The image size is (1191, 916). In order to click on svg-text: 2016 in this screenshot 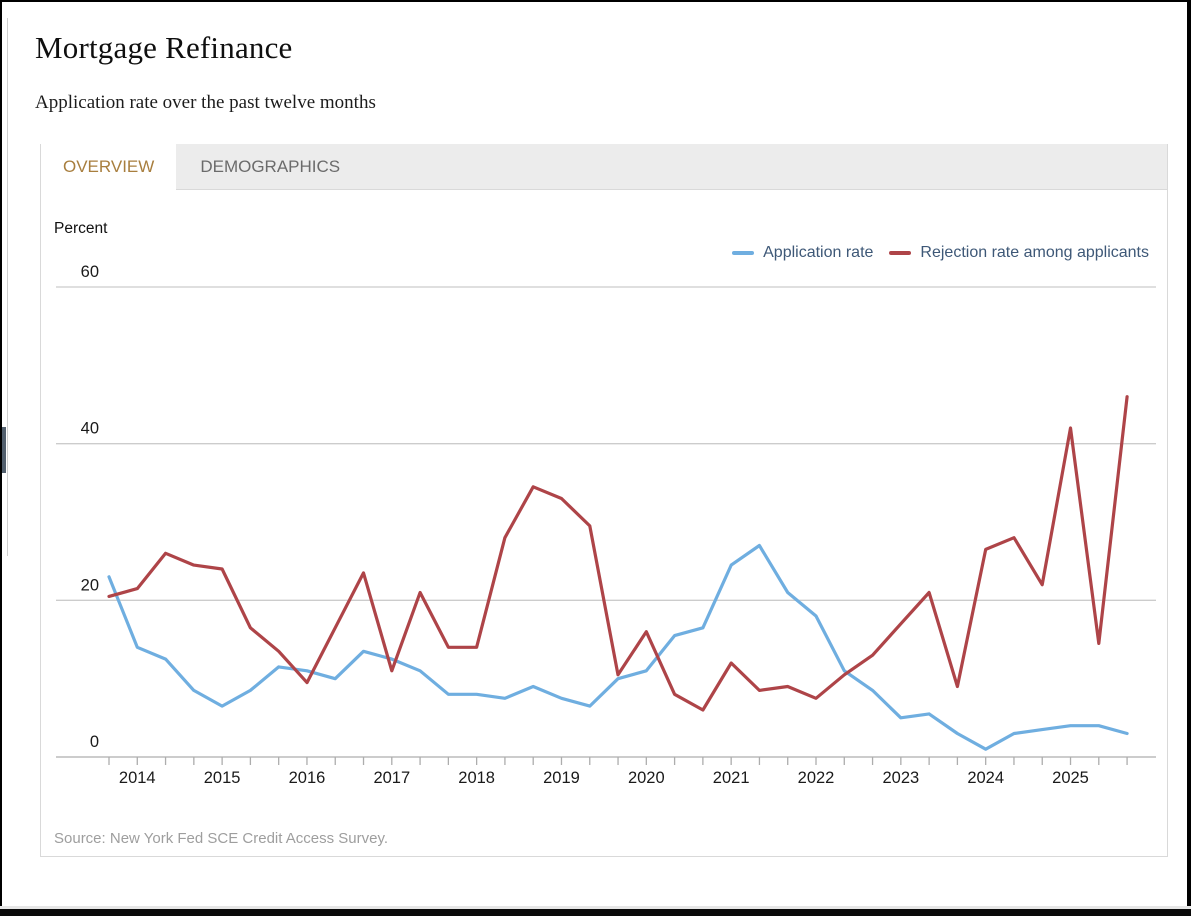, I will do `click(307, 778)`.